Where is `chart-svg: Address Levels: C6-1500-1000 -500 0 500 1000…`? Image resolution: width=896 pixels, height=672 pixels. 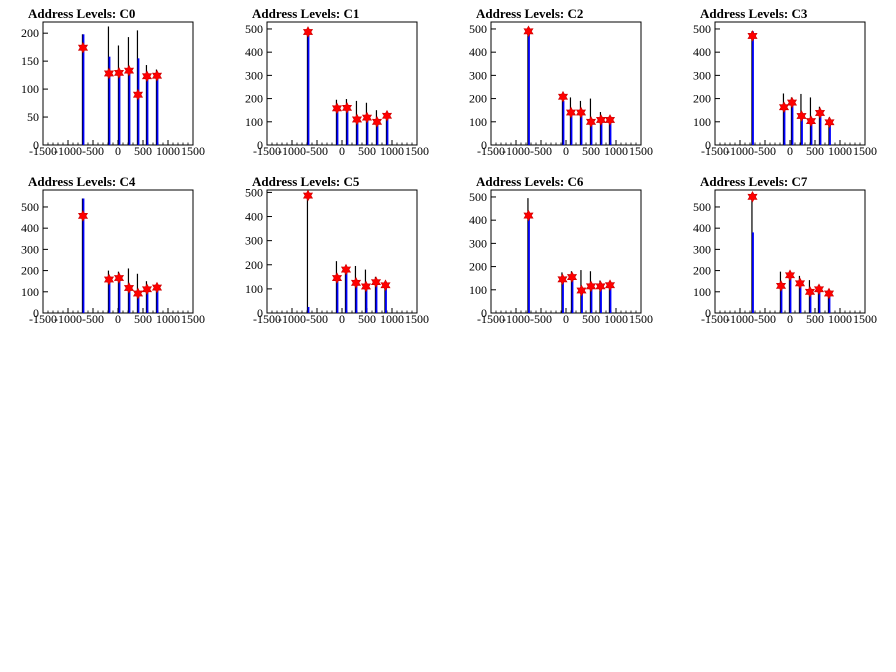 chart-svg: Address Levels: C6-1500-1000 -500 0 500 1000… is located at coordinates (561, 250).